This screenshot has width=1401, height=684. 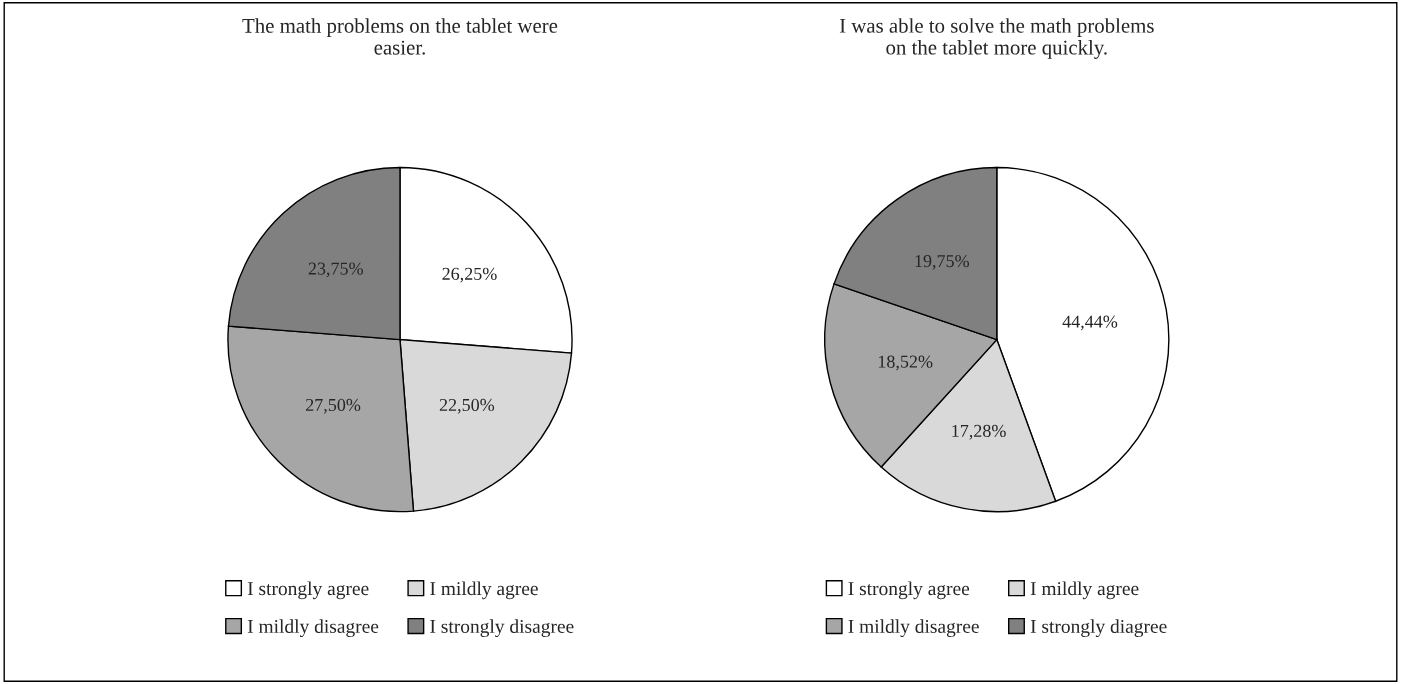 What do you see at coordinates (942, 262) in the screenshot?
I see `data-label: 19,75%` at bounding box center [942, 262].